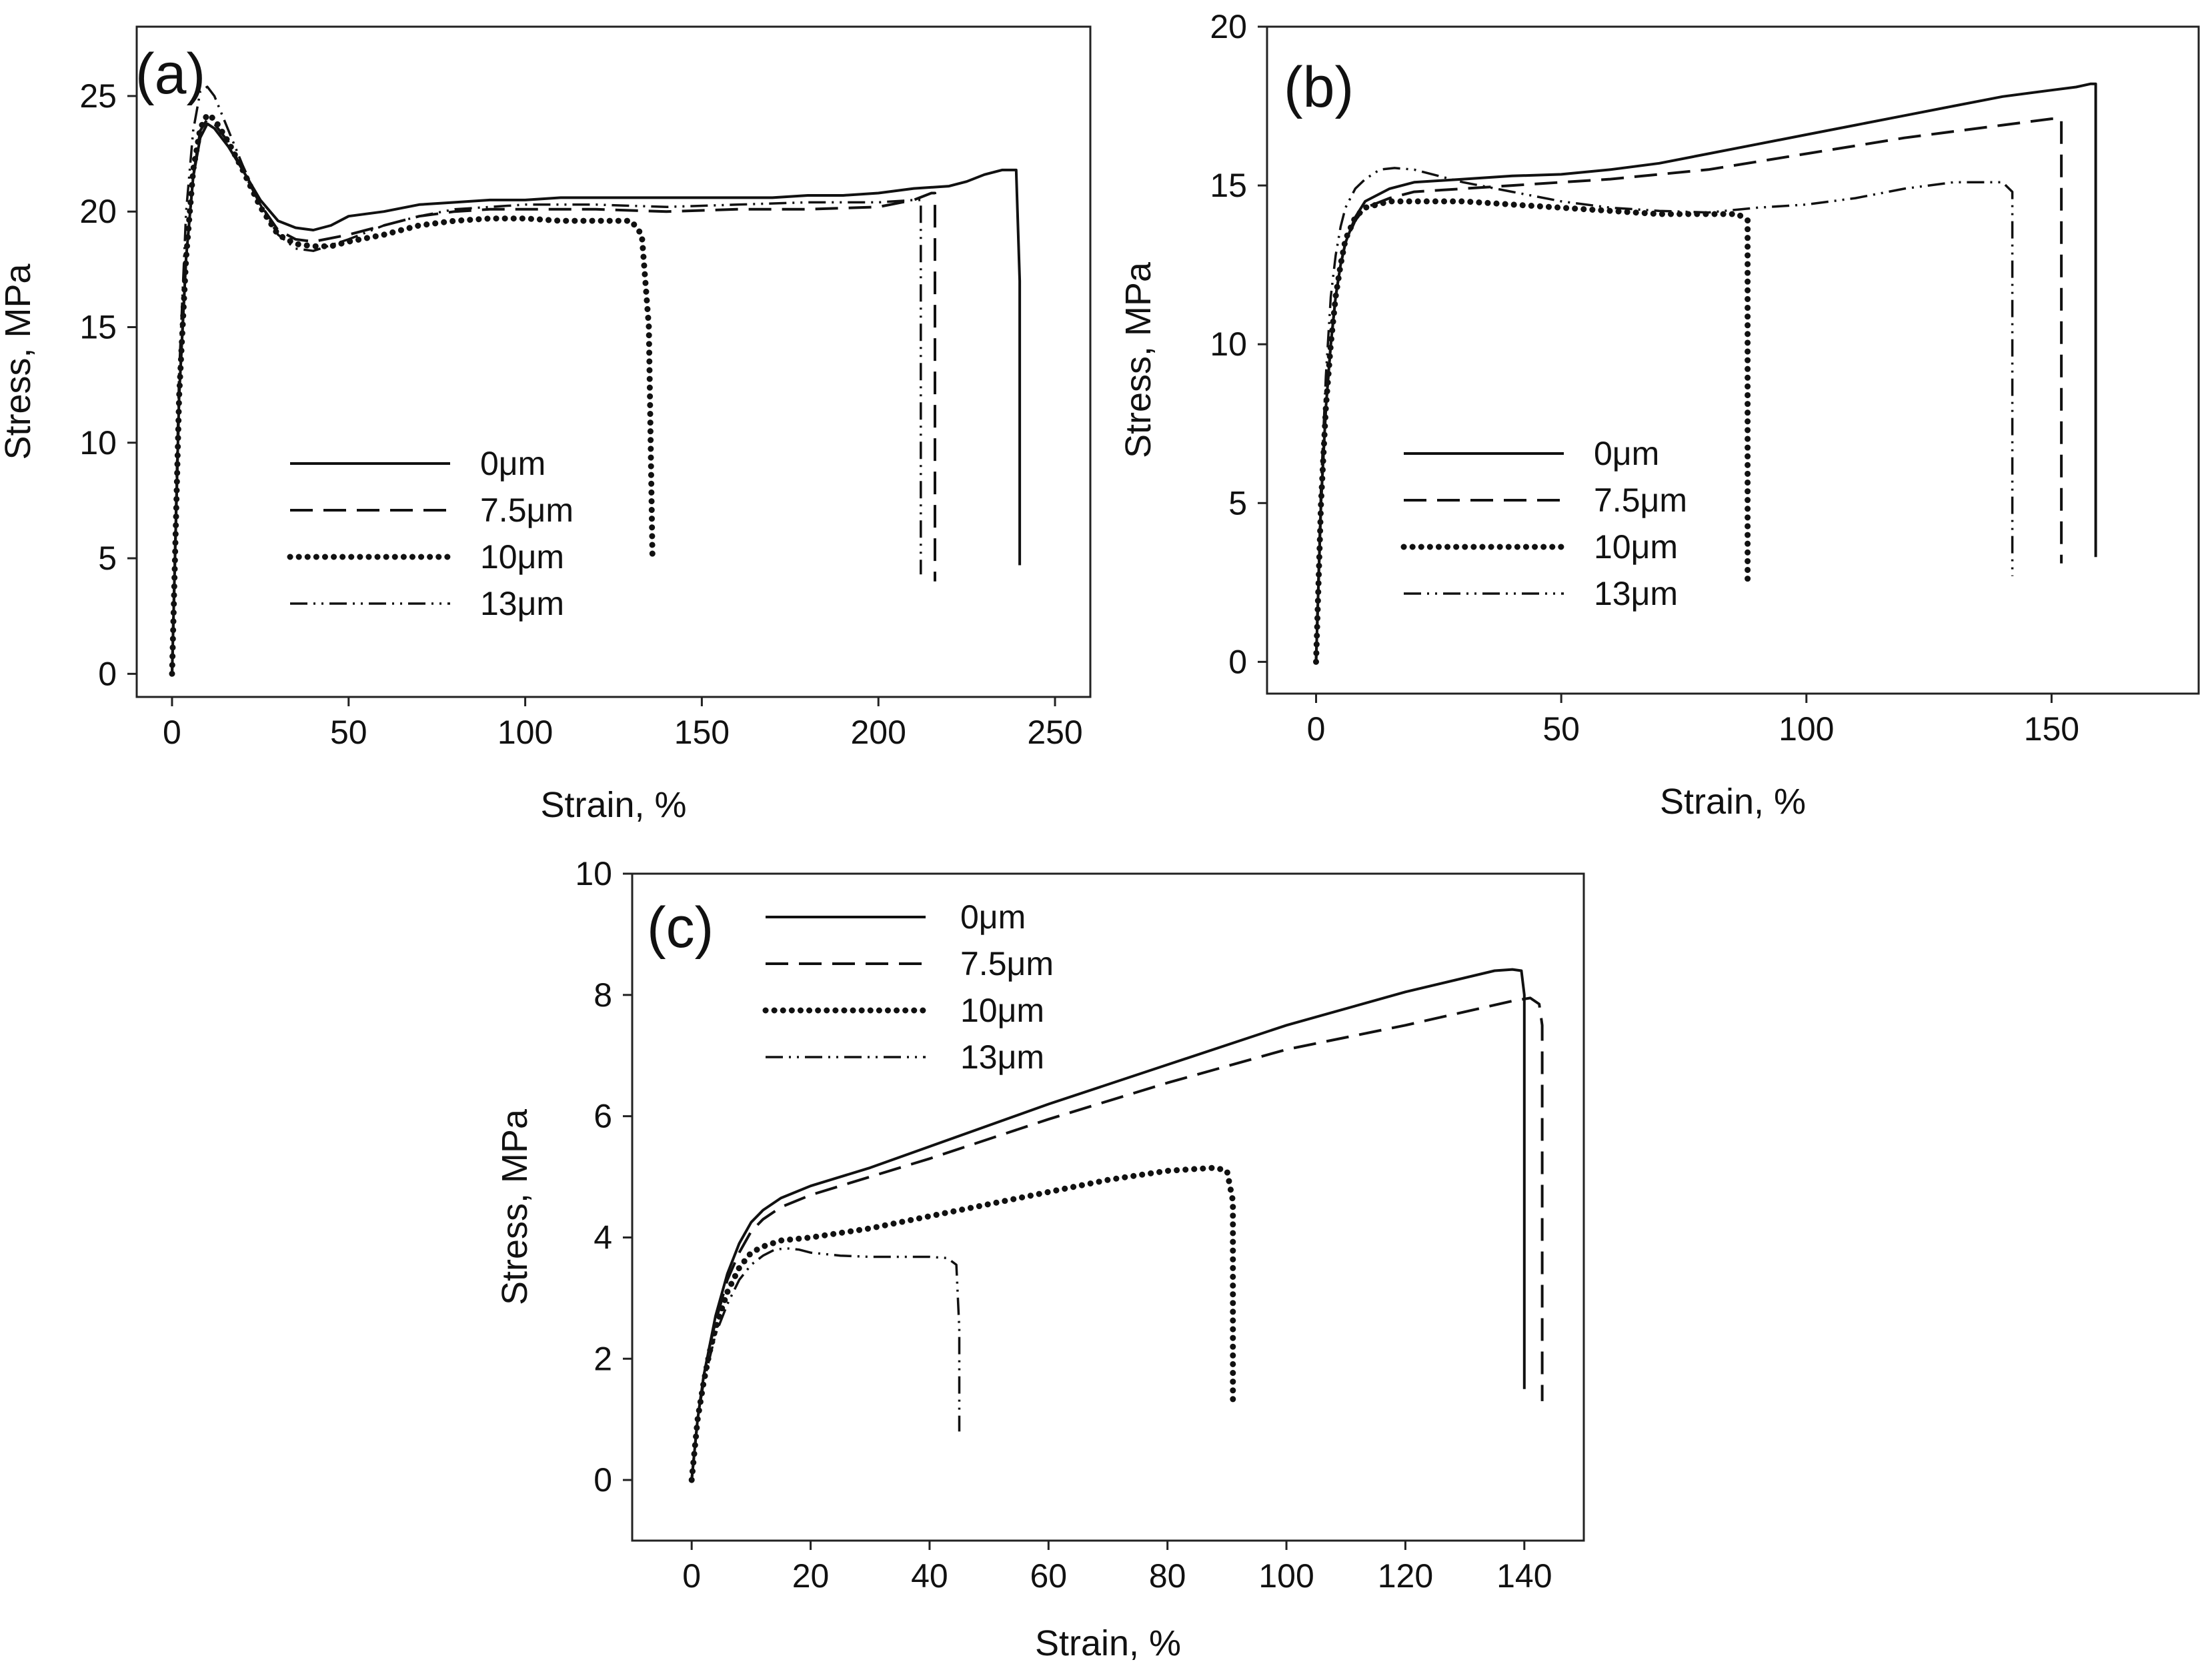  Describe the element at coordinates (603, 1116) in the screenshot. I see `y-tick-label: 6` at that location.